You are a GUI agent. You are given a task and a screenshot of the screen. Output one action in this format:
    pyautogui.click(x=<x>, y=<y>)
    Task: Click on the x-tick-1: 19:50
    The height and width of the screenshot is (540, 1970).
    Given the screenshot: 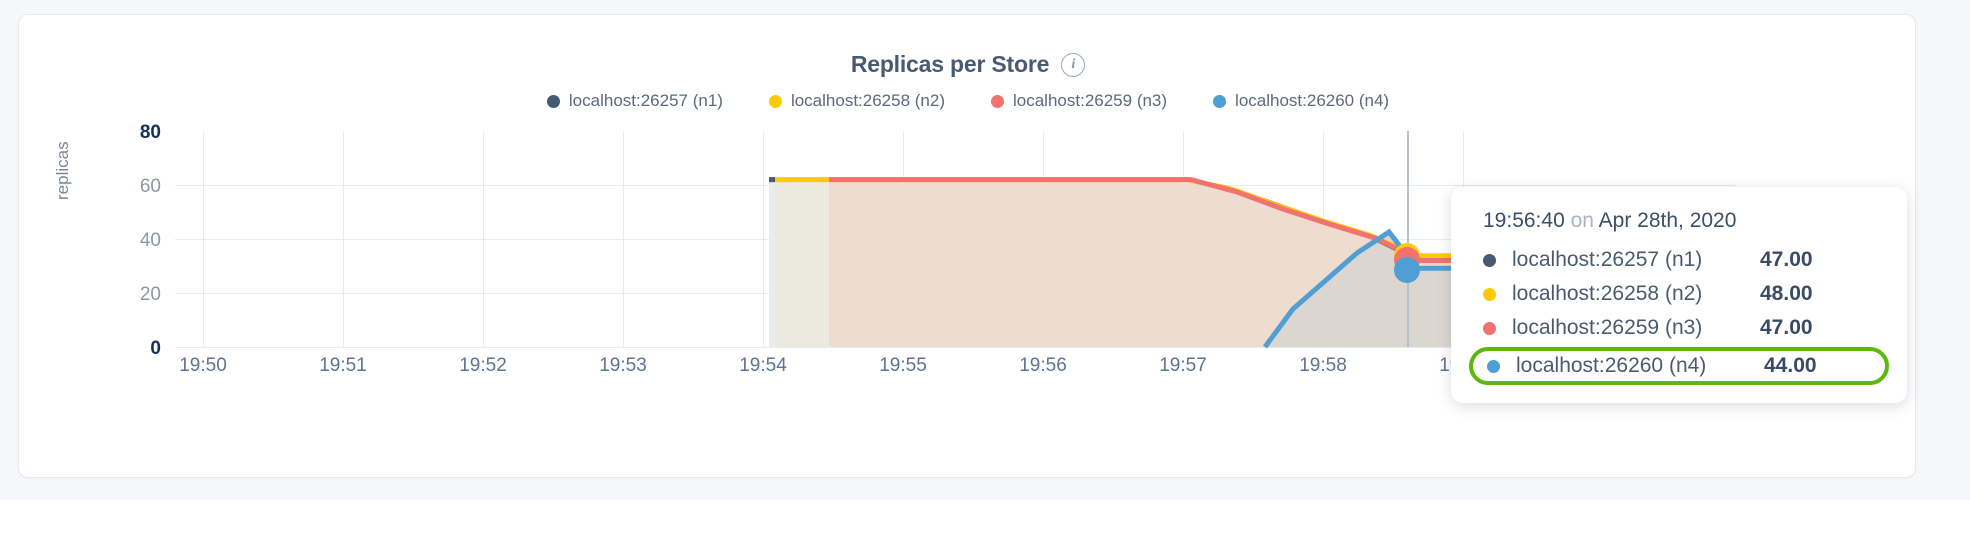 What is the action you would take?
    pyautogui.click(x=203, y=365)
    